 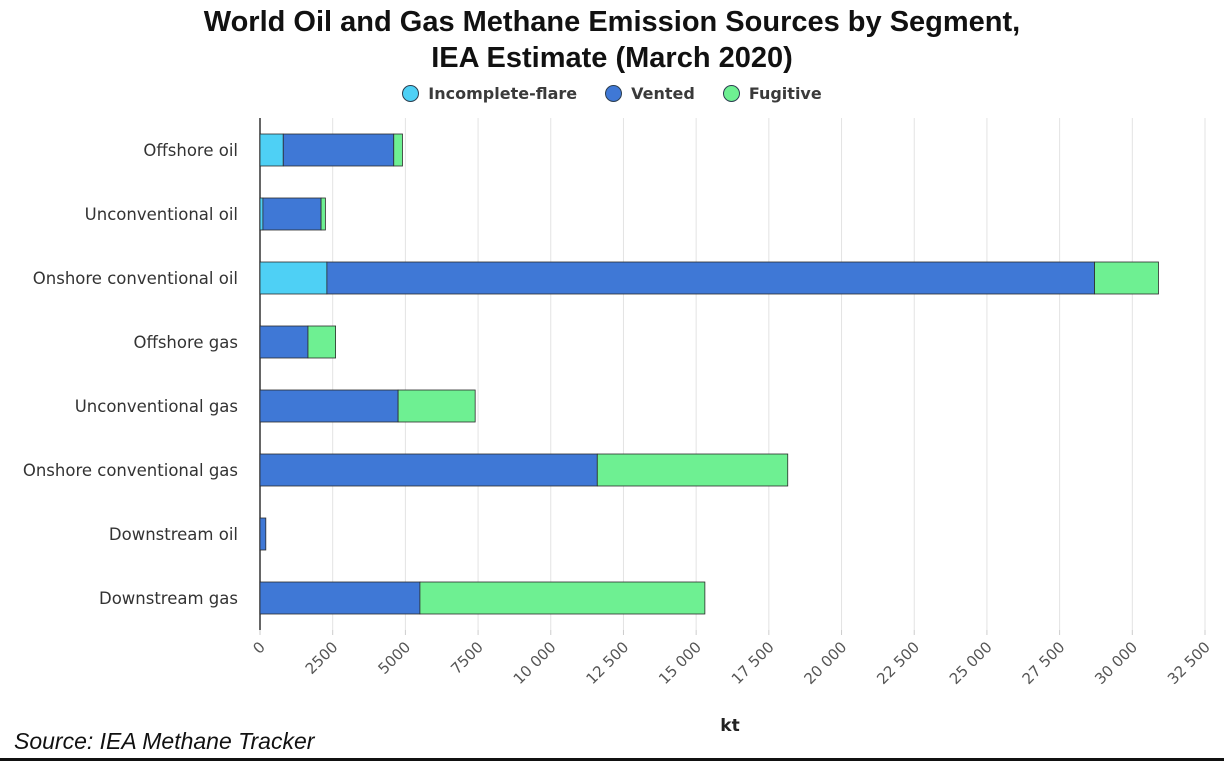 What do you see at coordinates (898, 663) in the screenshot?
I see `x-tick-label: 22 500` at bounding box center [898, 663].